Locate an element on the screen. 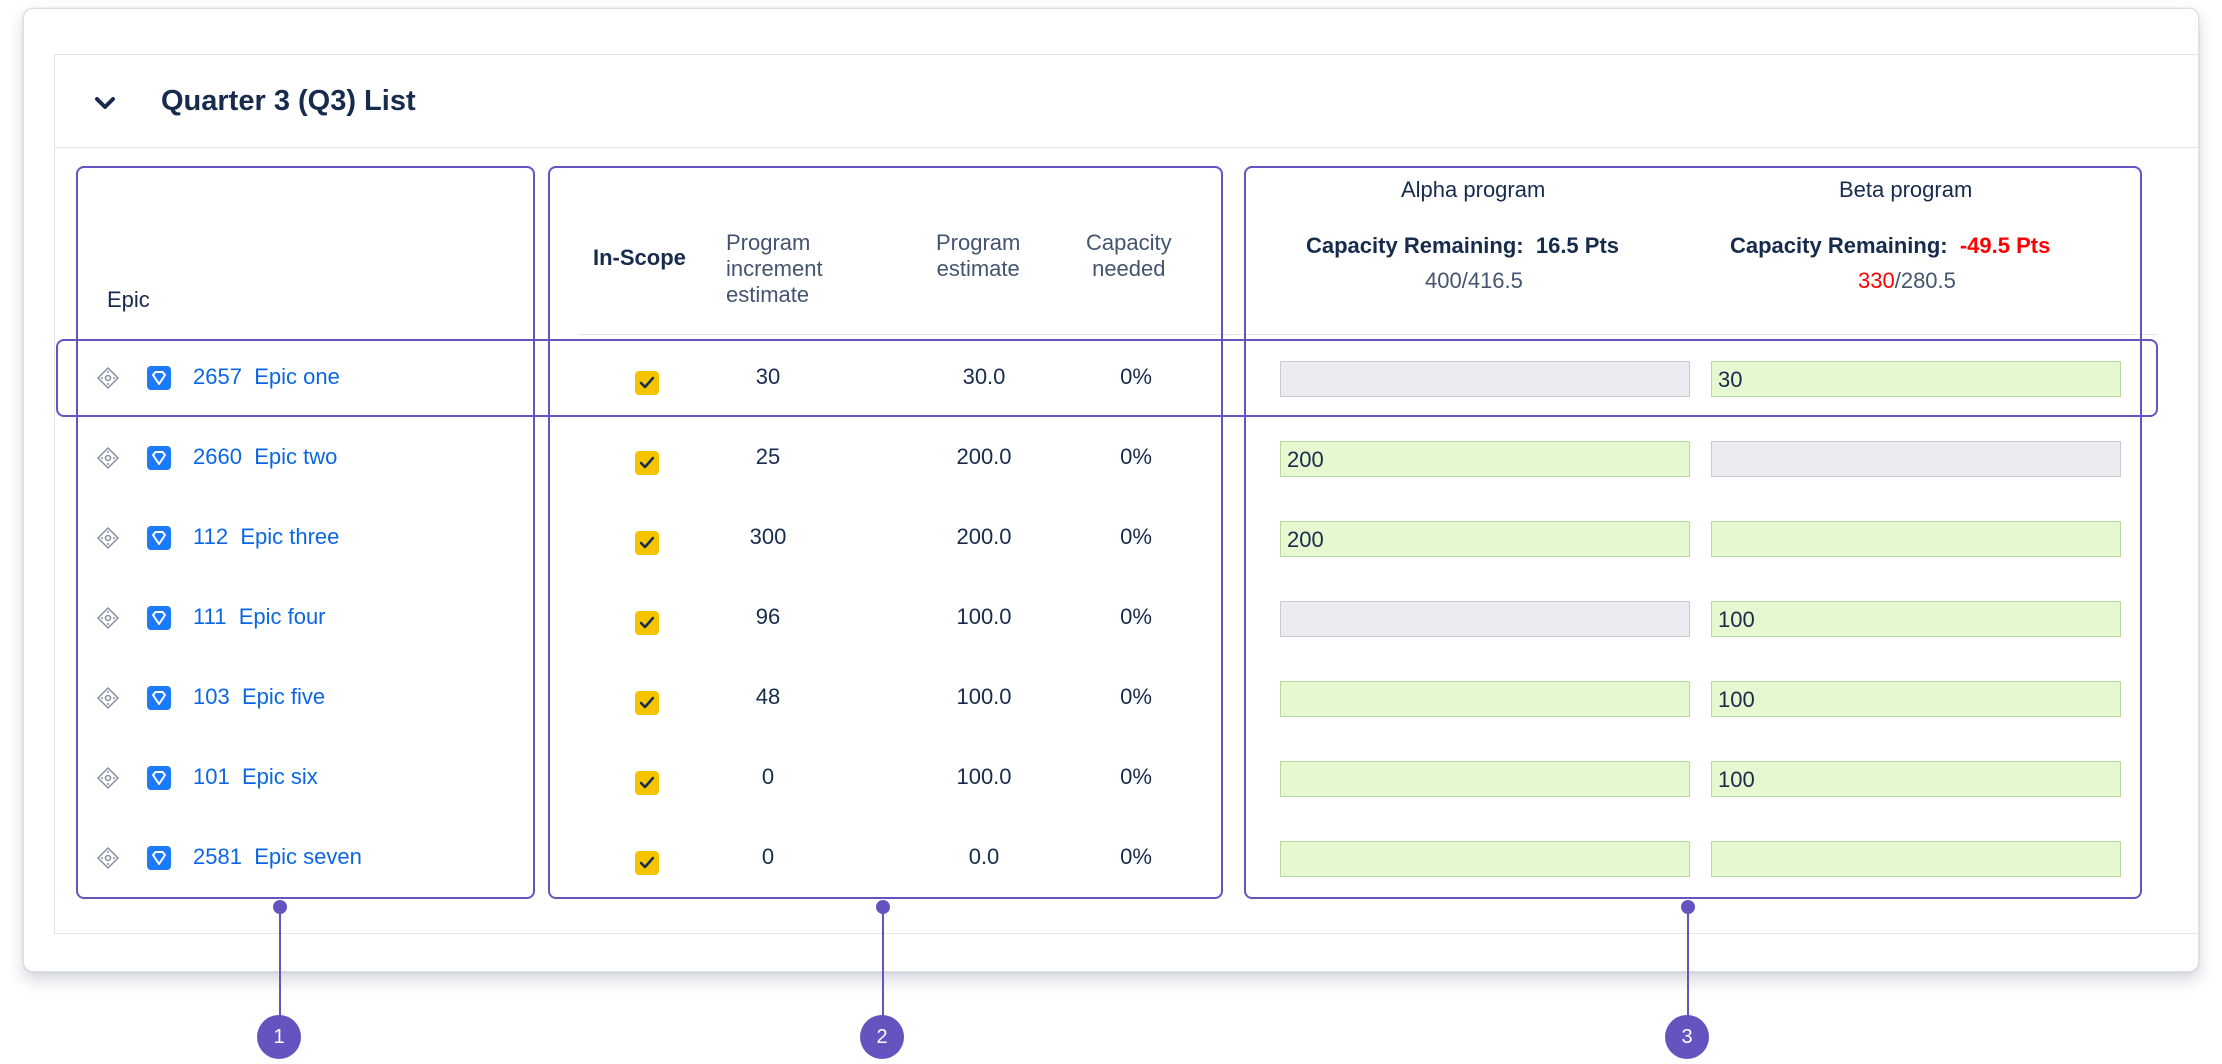 Image resolution: width=2222 pixels, height=1064 pixels. epic-column-header: Epic is located at coordinates (128, 299).